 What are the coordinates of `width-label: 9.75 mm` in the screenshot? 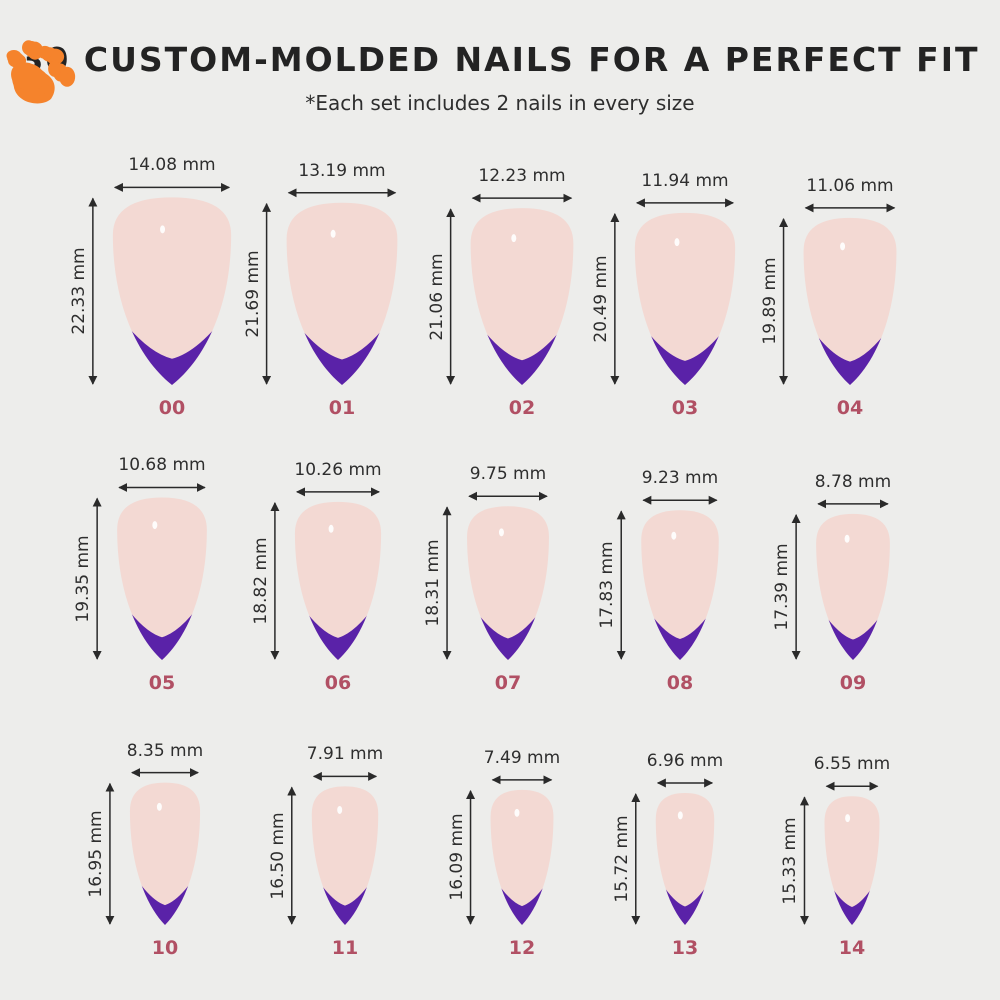 It's located at (508, 474).